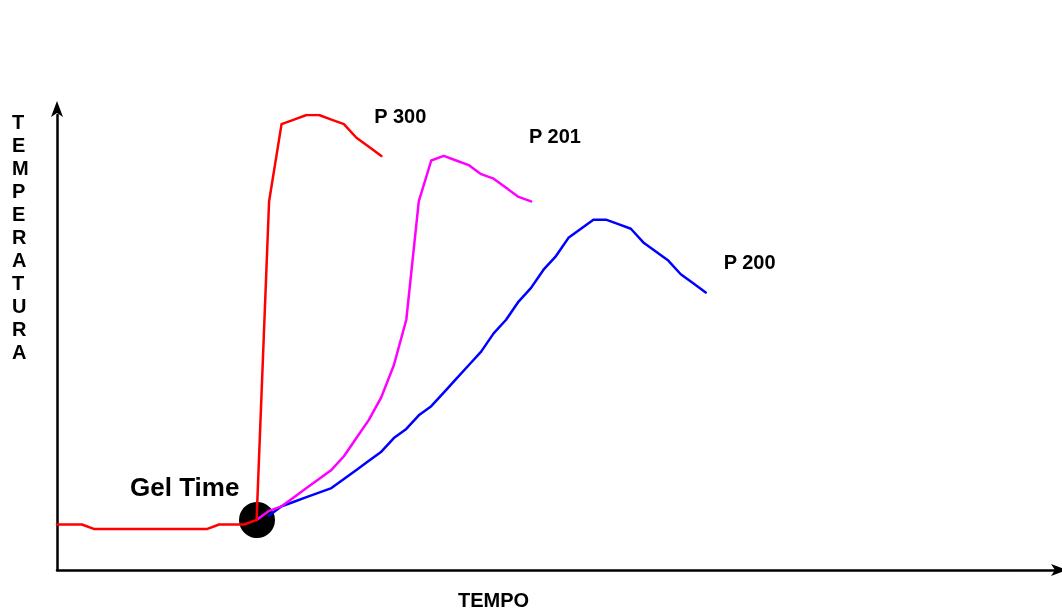 The image size is (1062, 613). What do you see at coordinates (20, 236) in the screenshot?
I see `text: TEMPERATURA` at bounding box center [20, 236].